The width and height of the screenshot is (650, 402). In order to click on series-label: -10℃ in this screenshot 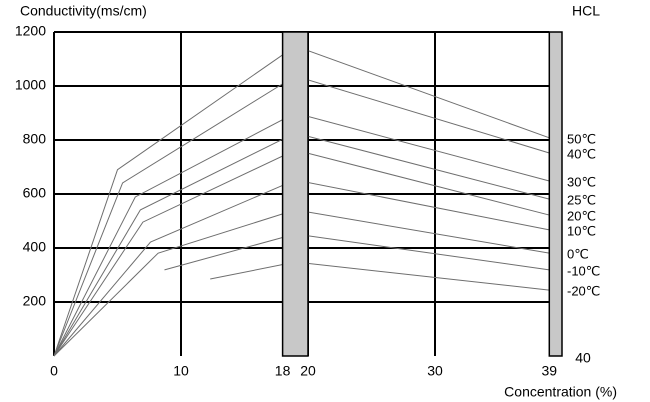, I will do `click(583, 270)`.